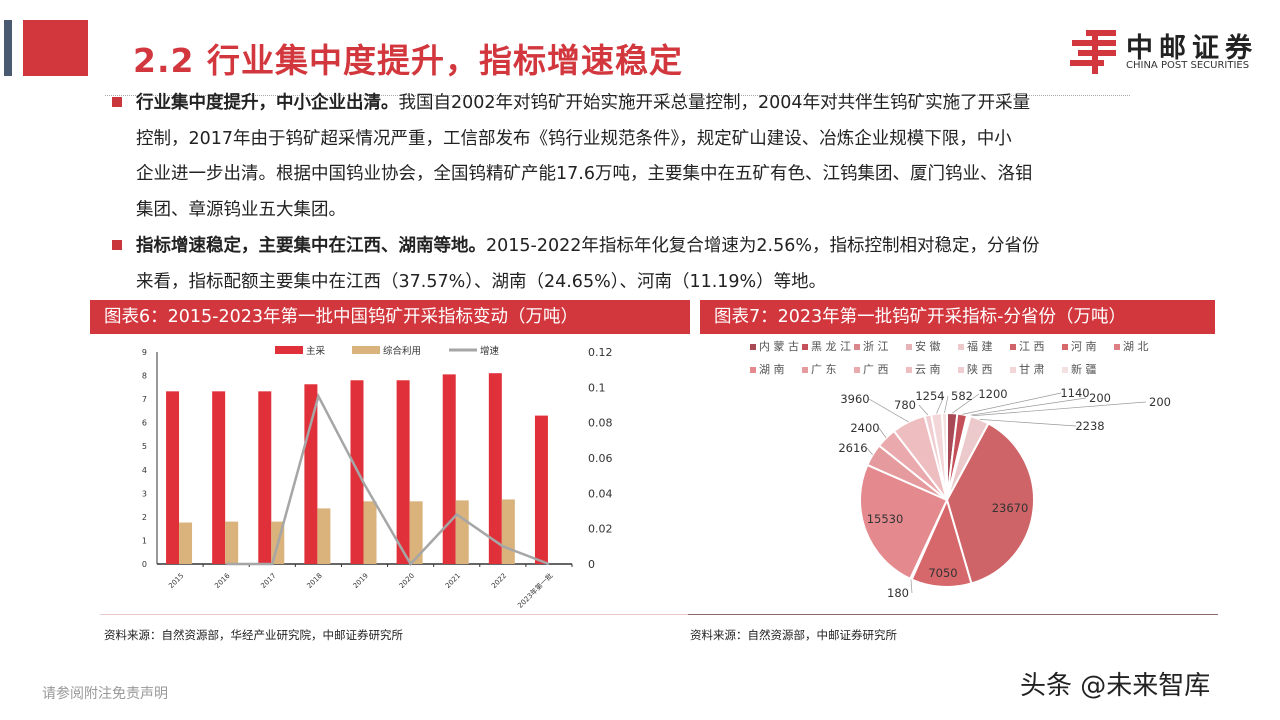 This screenshot has height=720, width=1280. What do you see at coordinates (864, 428) in the screenshot?
I see `pie-data-label: 2400` at bounding box center [864, 428].